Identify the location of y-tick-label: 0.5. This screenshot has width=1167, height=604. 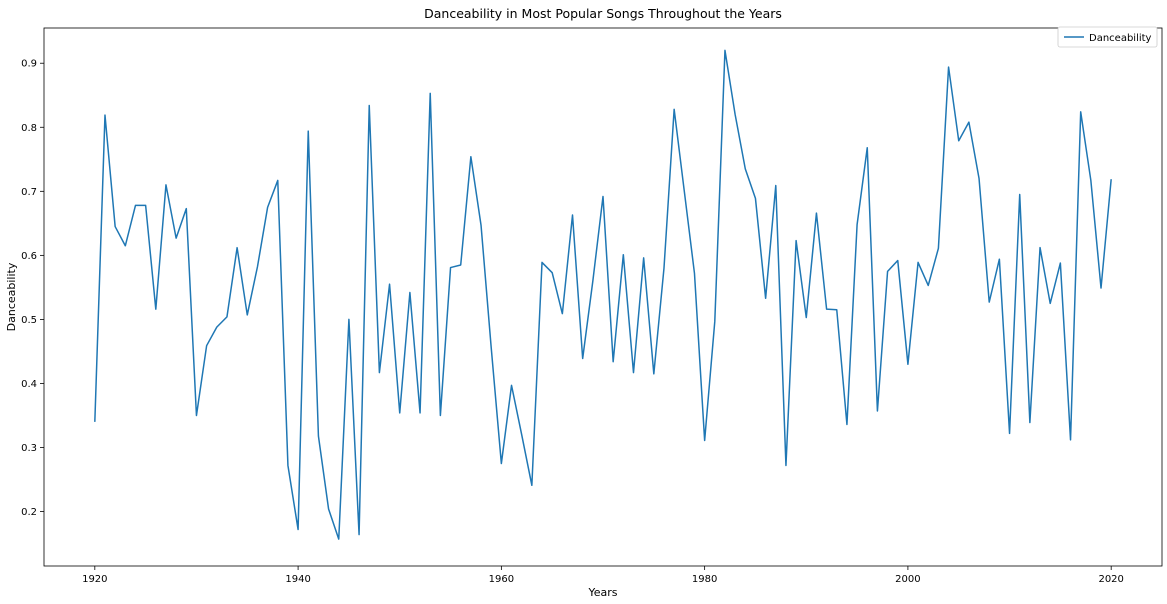
(29, 320).